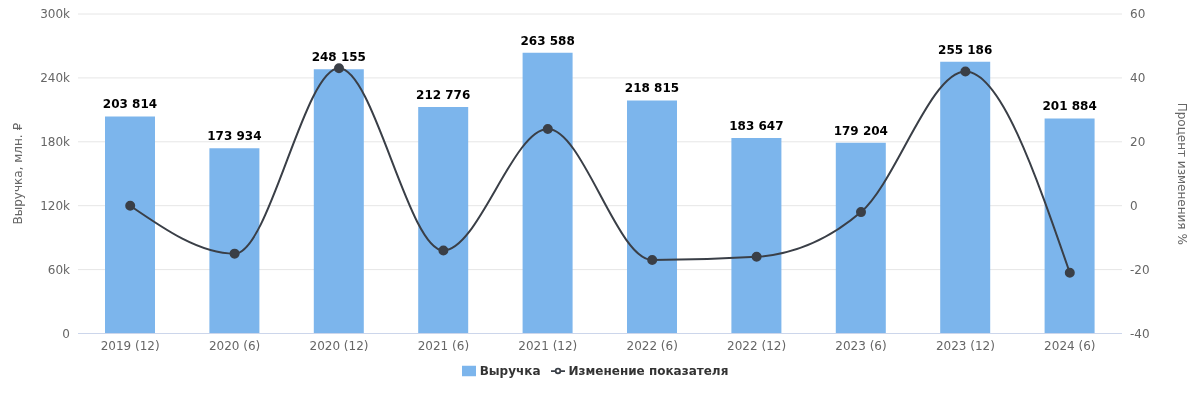  I want to click on y-tick-label: 120k, so click(55, 205).